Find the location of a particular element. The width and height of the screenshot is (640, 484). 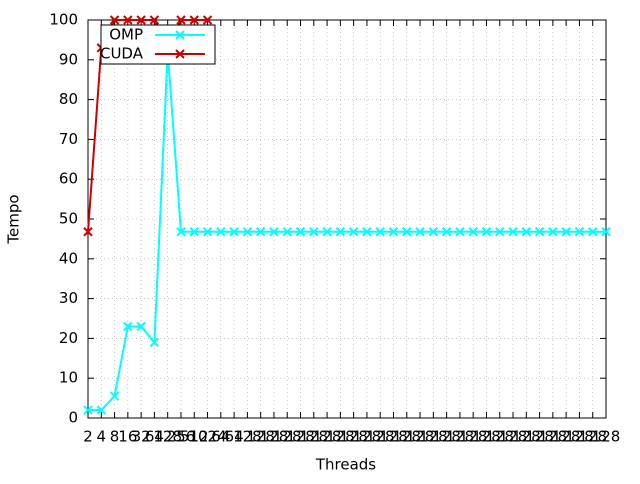

y-tick-label: 80 is located at coordinates (68, 99).